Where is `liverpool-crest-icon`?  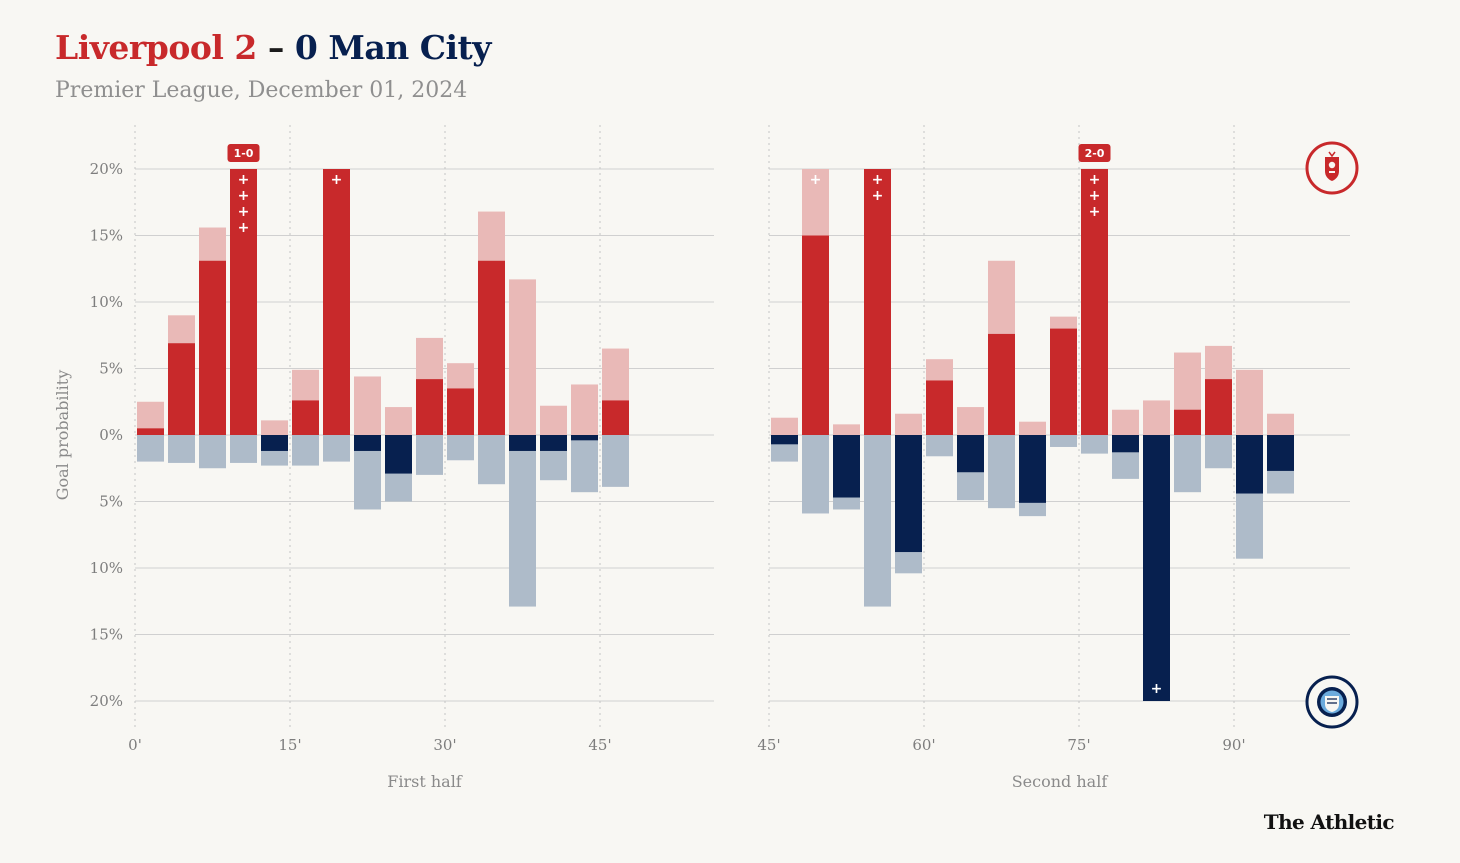 liverpool-crest-icon is located at coordinates (1332, 168).